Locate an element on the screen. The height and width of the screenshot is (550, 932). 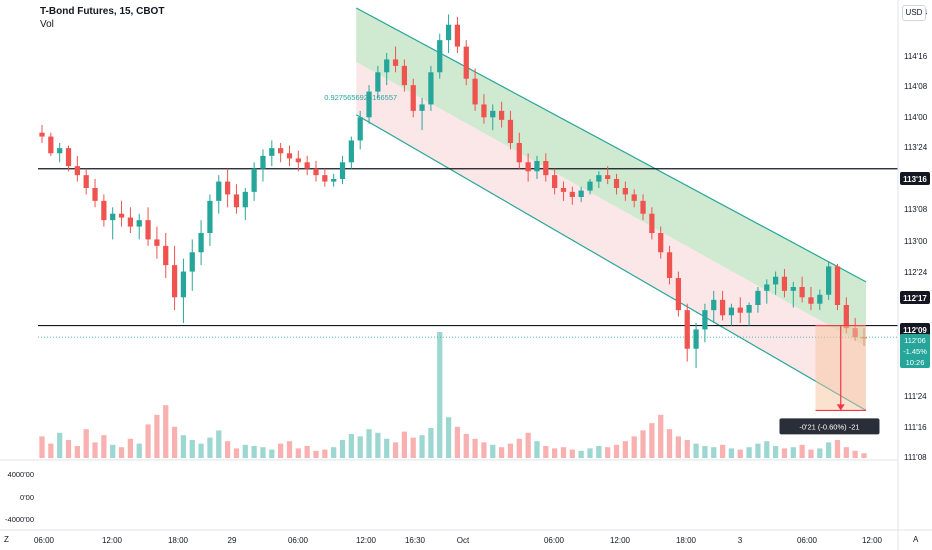
price-axis-label: 111'24 is located at coordinates (915, 396).